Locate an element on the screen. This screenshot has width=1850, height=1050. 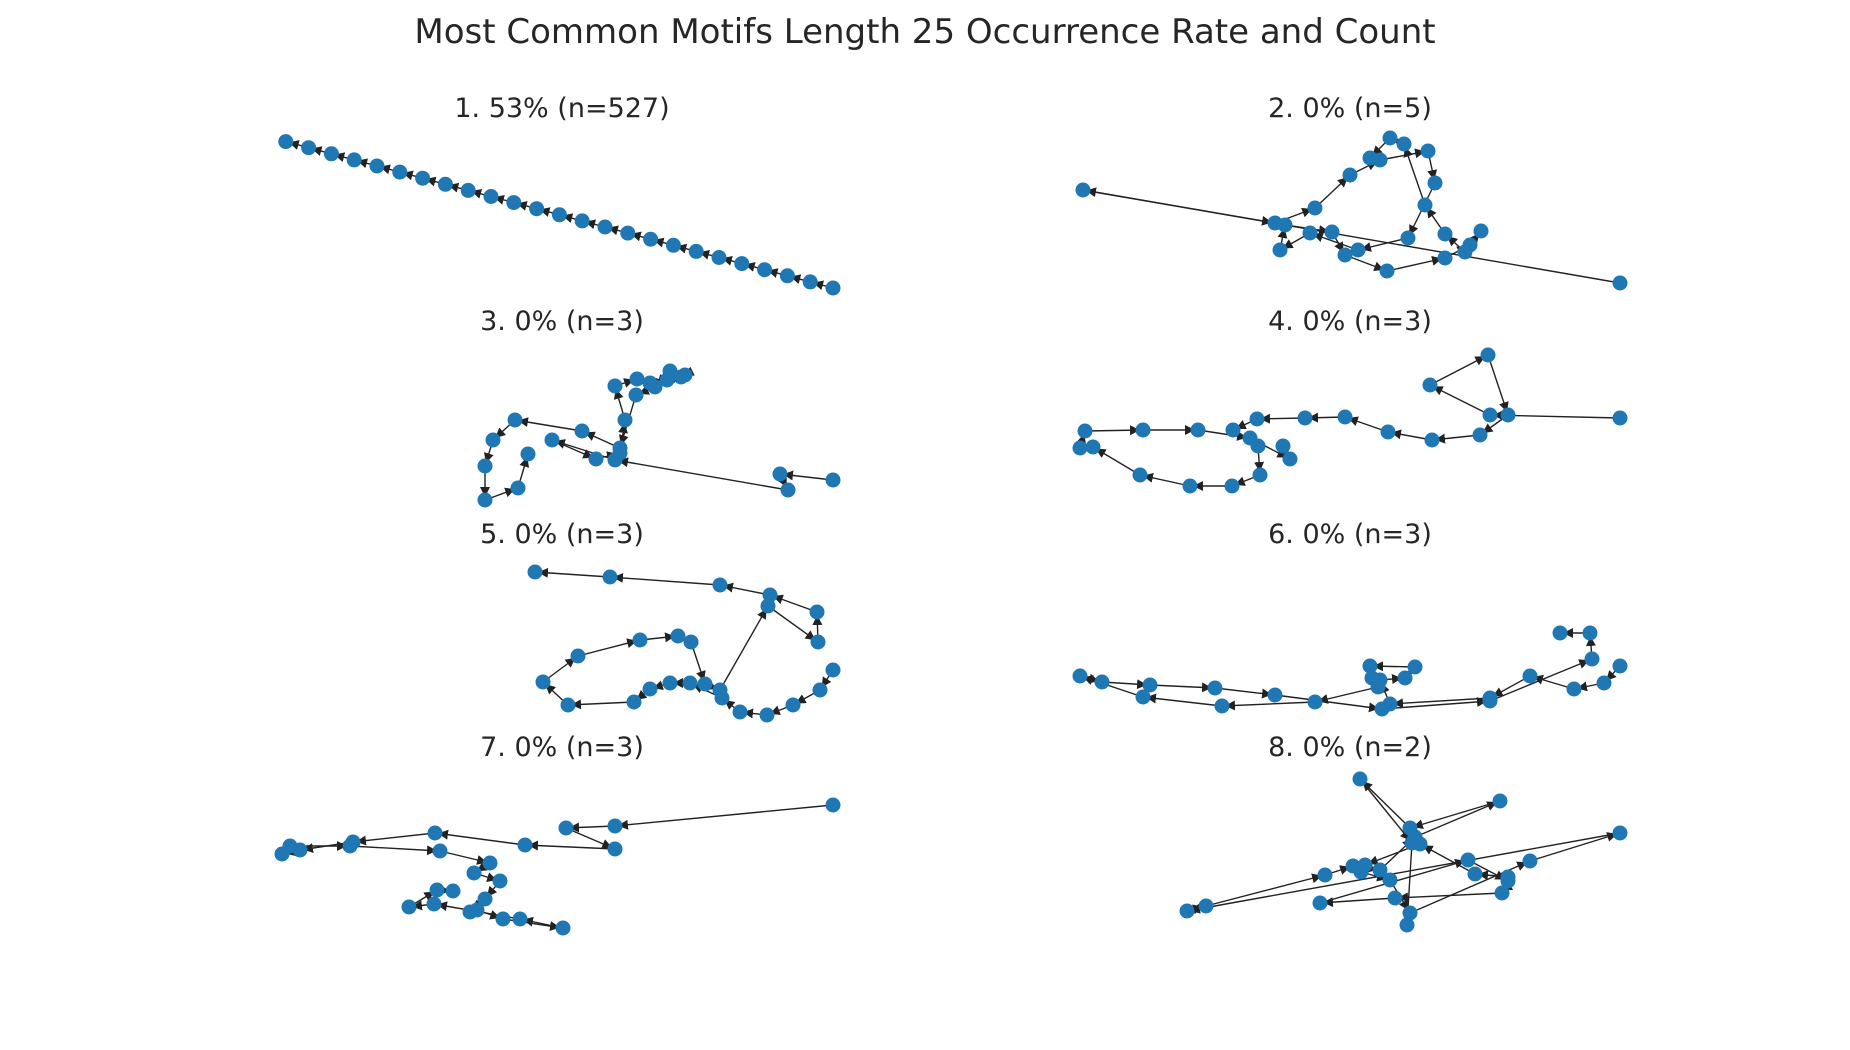
panel-6-title: 6. 0% (n=3) is located at coordinates (1350, 534).